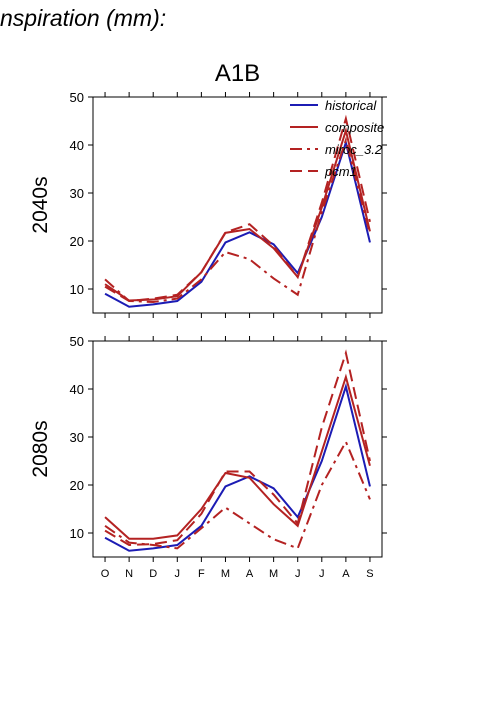  I want to click on legend-label: historical, so click(351, 105).